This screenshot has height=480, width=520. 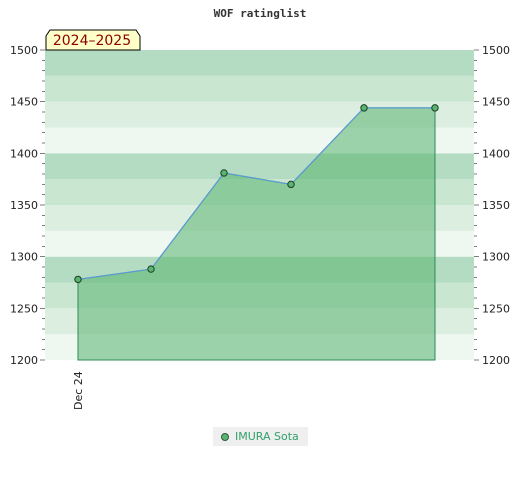 I want to click on legend-label: IMURA Sota, so click(x=267, y=436).